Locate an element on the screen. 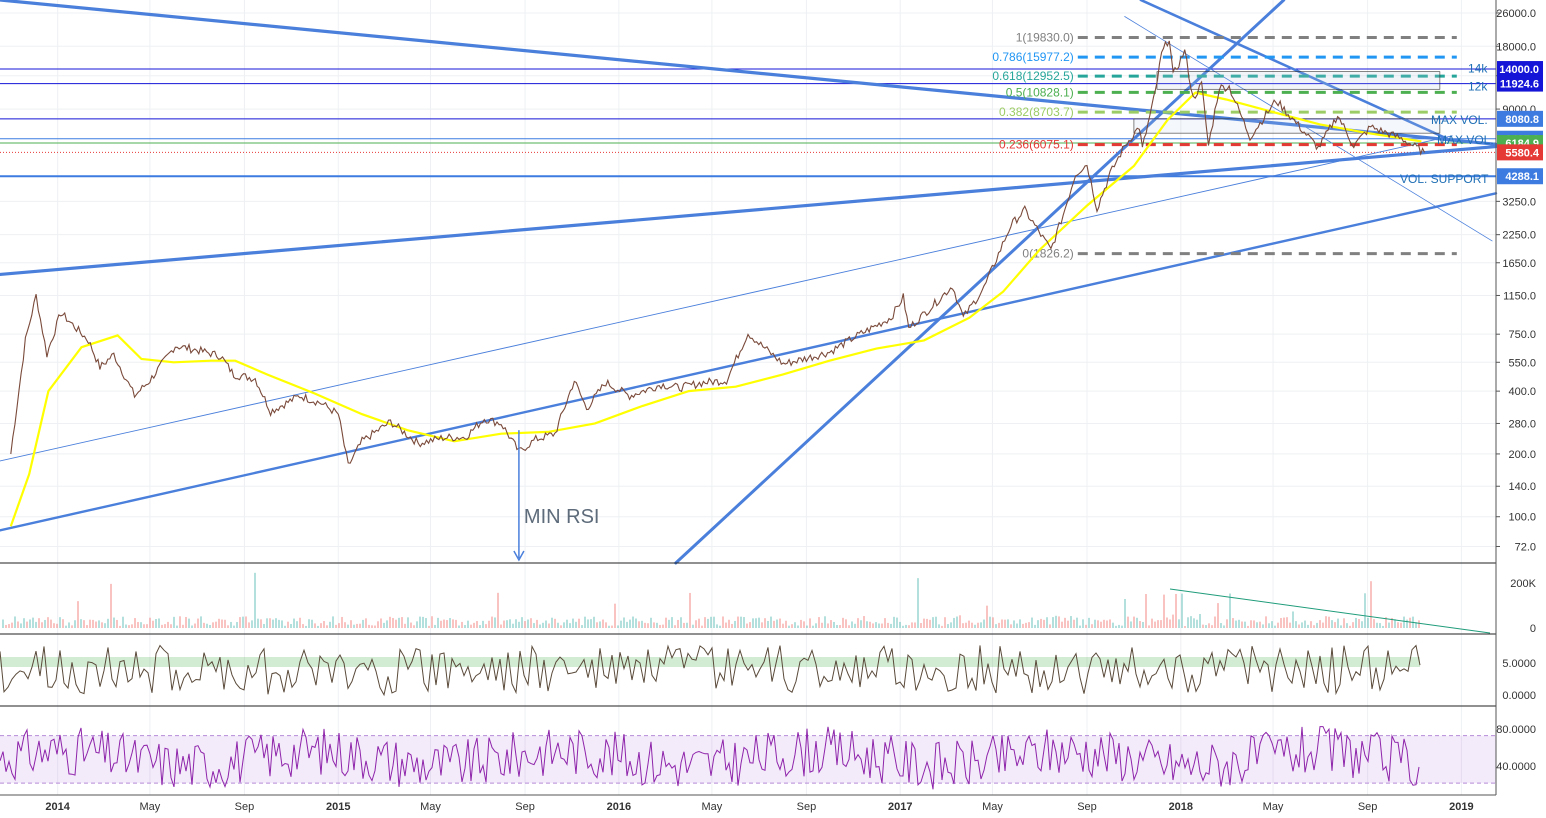  panel-tick-label: 0 is located at coordinates (1533, 629).